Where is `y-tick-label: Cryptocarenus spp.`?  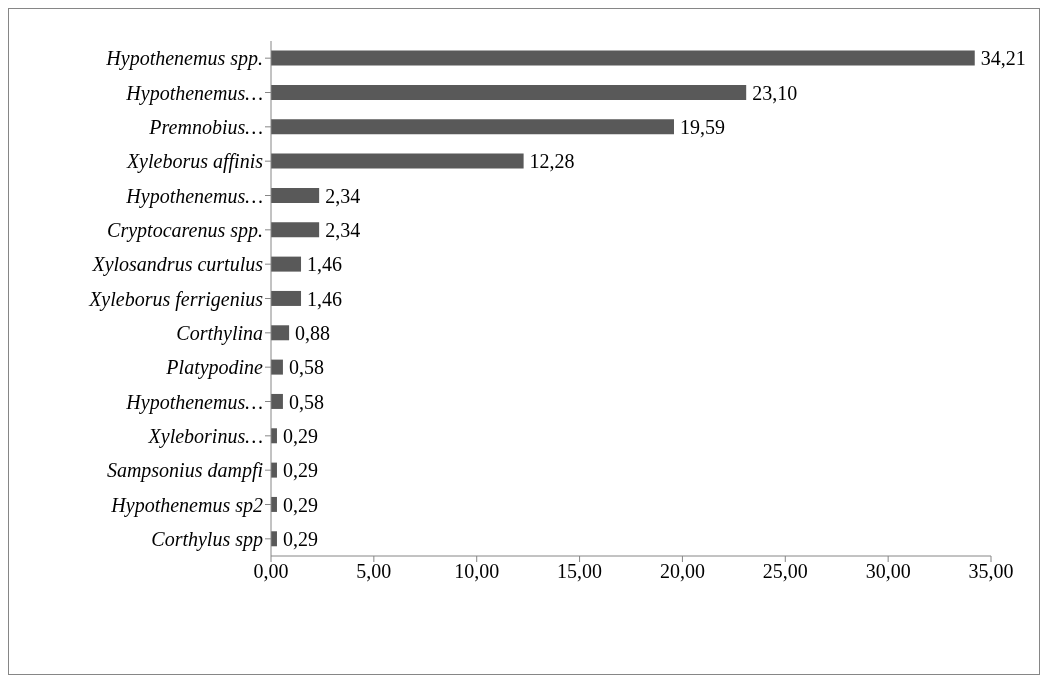
y-tick-label: Cryptocarenus spp. is located at coordinates (185, 230).